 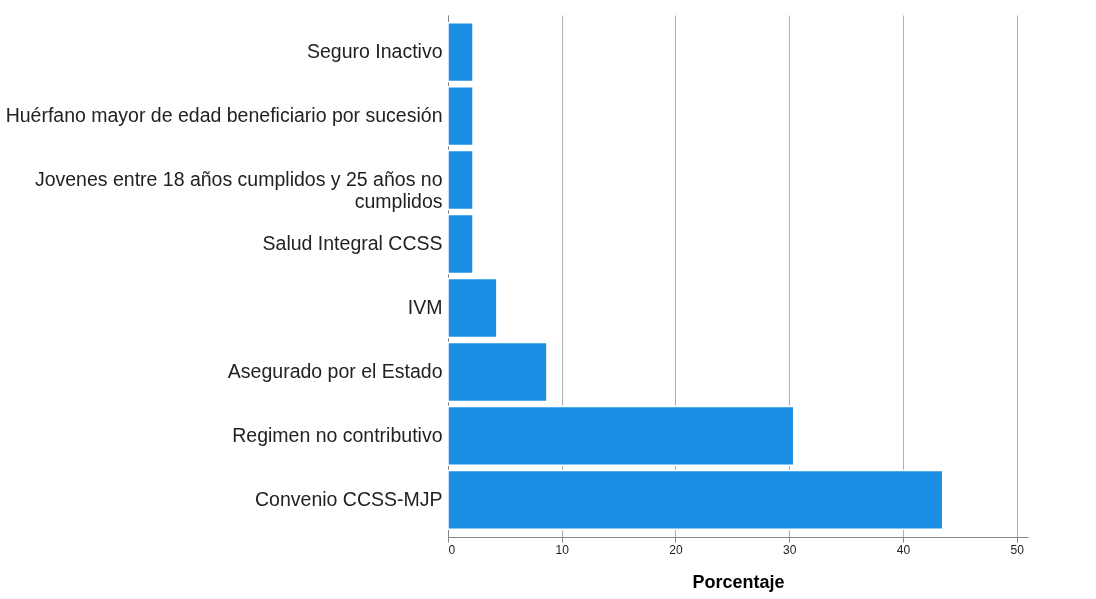 What do you see at coordinates (562, 549) in the screenshot?
I see `x-tick-label: 10` at bounding box center [562, 549].